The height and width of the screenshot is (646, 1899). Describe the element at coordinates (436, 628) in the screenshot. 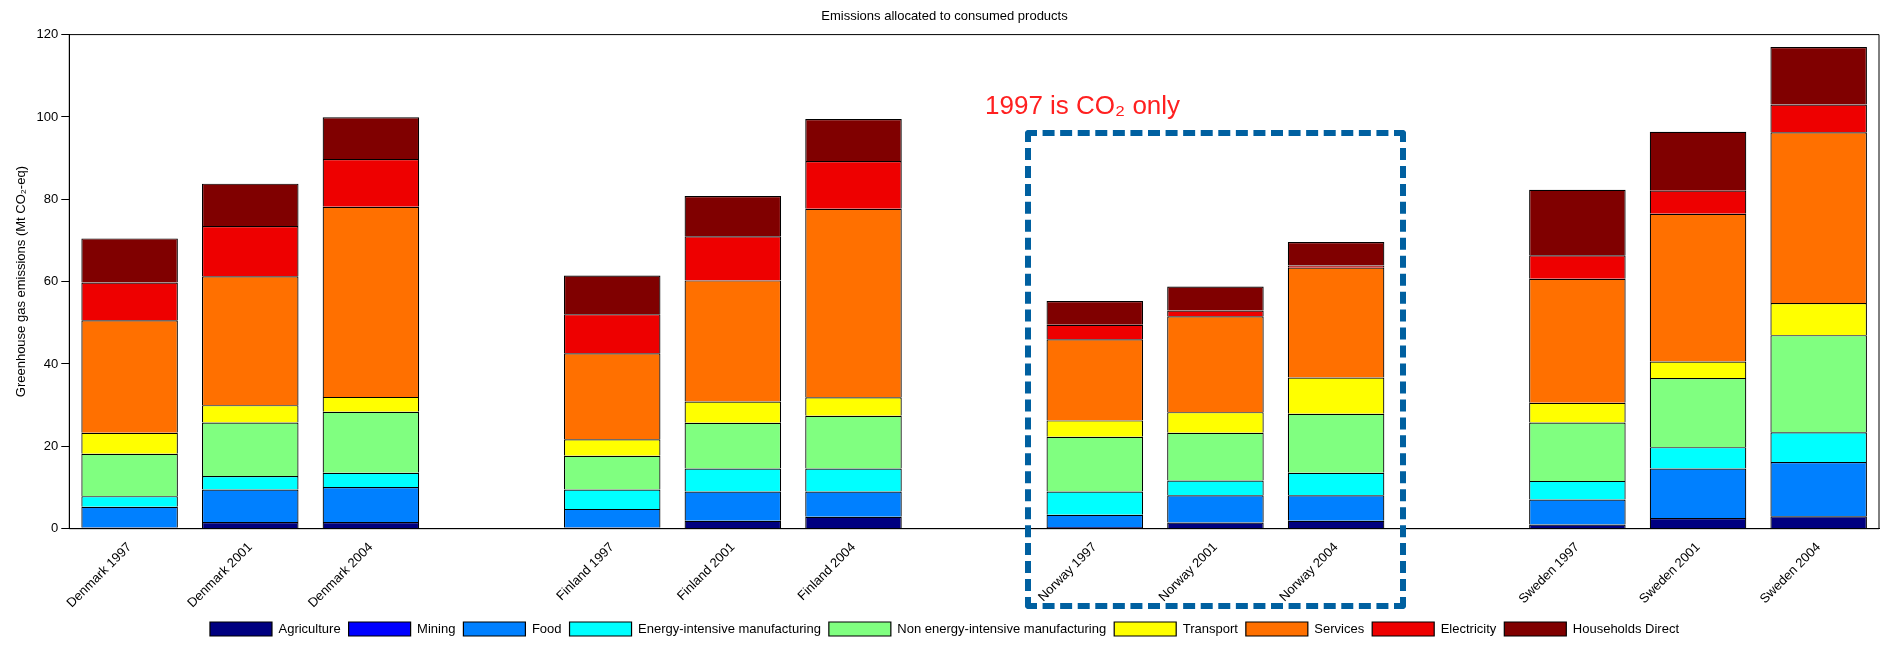

I see `legend-label: Mining` at that location.